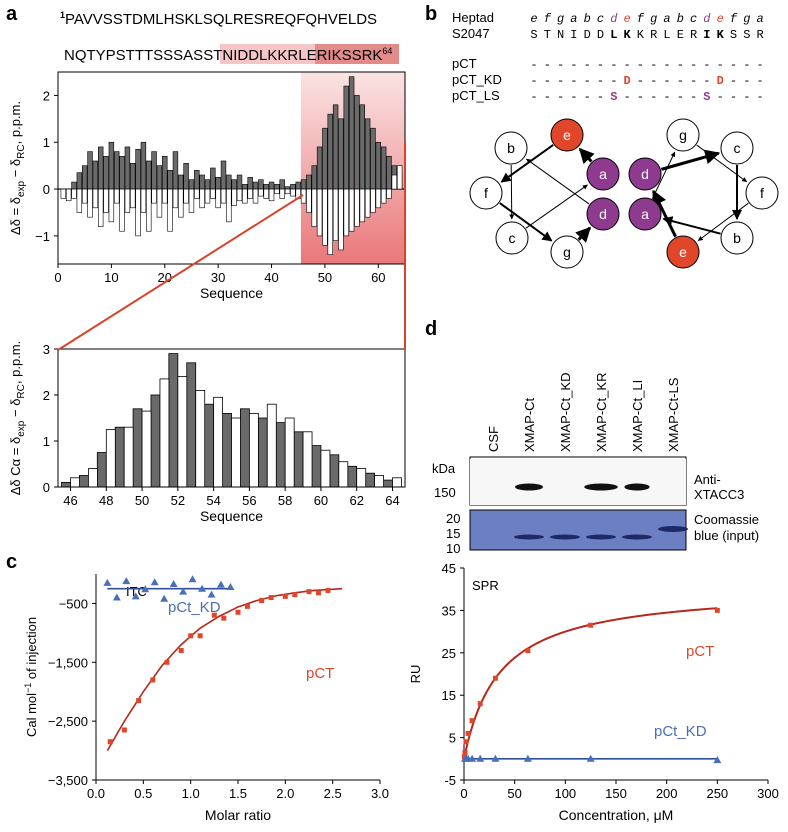 Image resolution: width=788 pixels, height=832 pixels. What do you see at coordinates (600, 35) in the screenshot?
I see `residue: D` at bounding box center [600, 35].